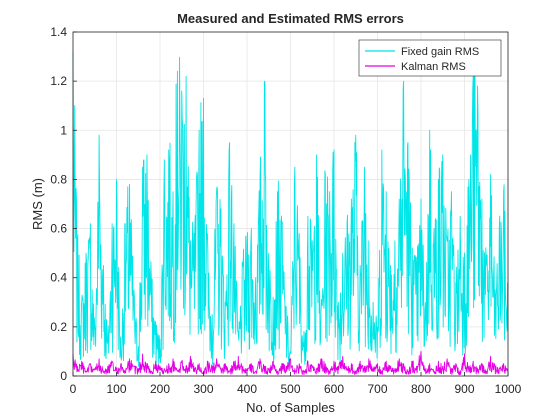 This screenshot has height=420, width=560. What do you see at coordinates (421, 389) in the screenshot?
I see `x-tick-label: 800` at bounding box center [421, 389].